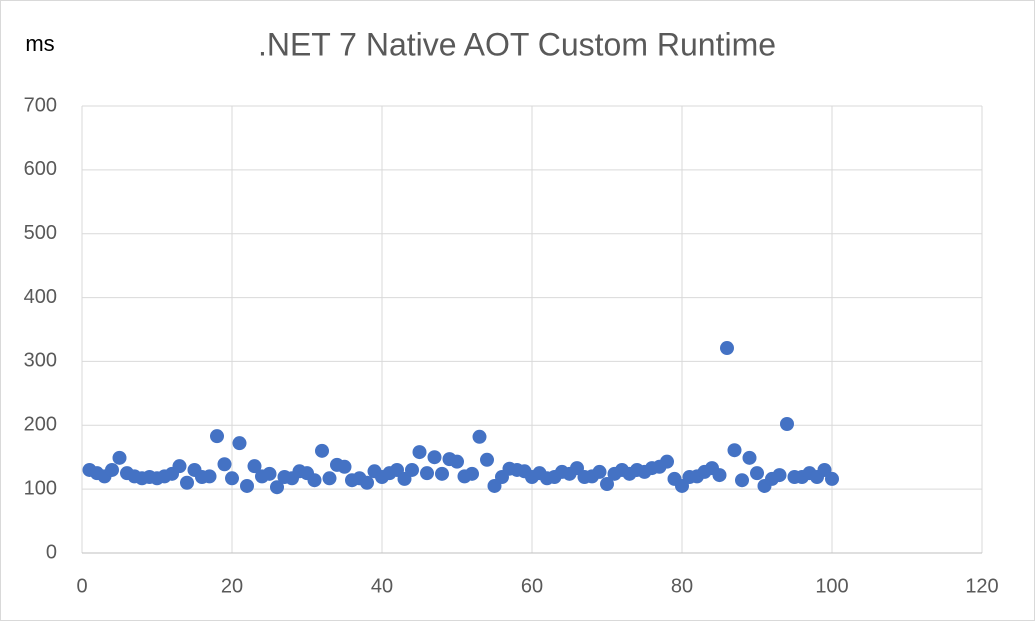 This screenshot has height=621, width=1035. Describe the element at coordinates (40, 297) in the screenshot. I see `y-tick-label: 400` at that location.